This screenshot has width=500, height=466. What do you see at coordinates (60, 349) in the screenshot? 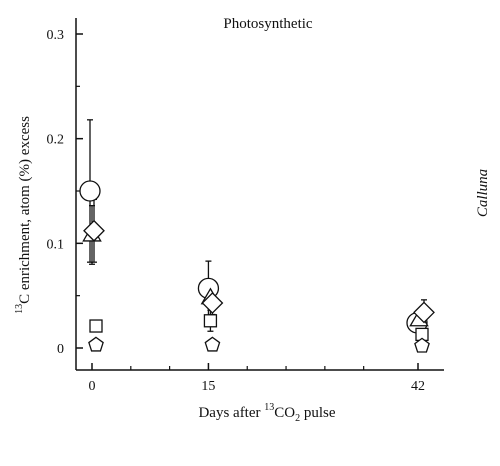
I see `y-tick-label: 0` at bounding box center [60, 349].